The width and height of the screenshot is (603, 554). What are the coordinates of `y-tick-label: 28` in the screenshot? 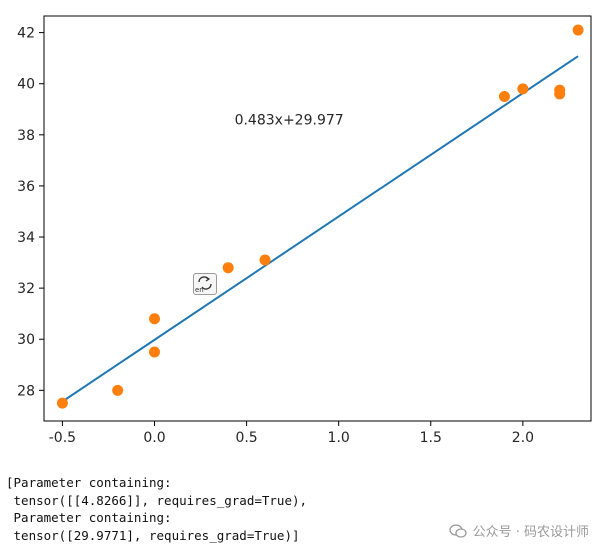 It's located at (26, 391).